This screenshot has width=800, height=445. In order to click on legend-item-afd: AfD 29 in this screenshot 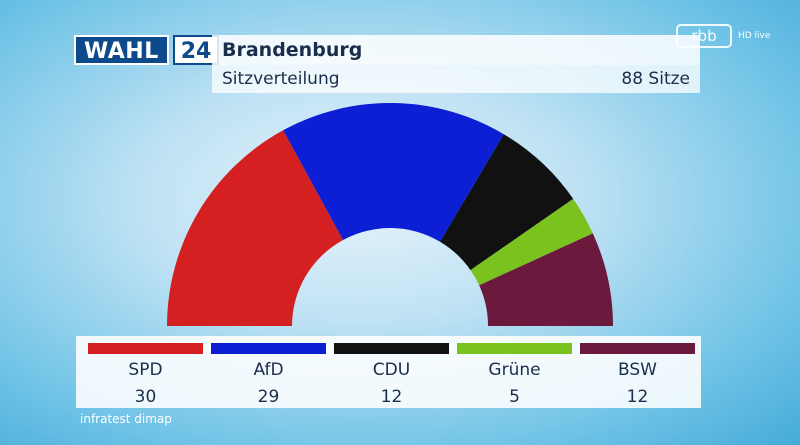, I will do `click(268, 375)`.